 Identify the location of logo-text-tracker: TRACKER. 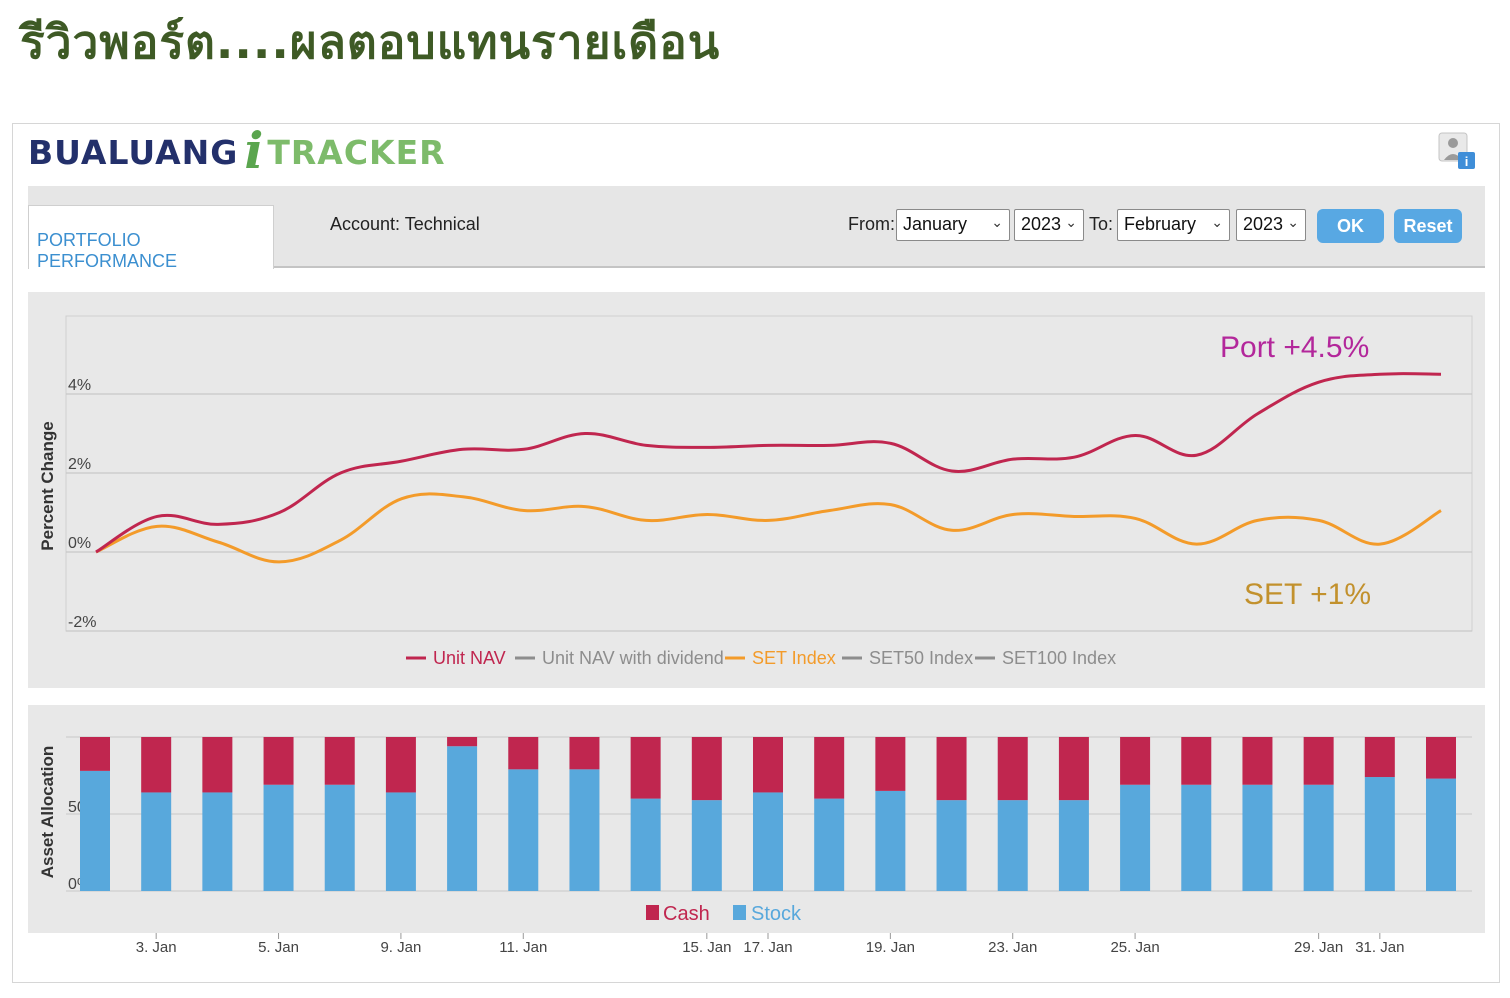
(356, 152).